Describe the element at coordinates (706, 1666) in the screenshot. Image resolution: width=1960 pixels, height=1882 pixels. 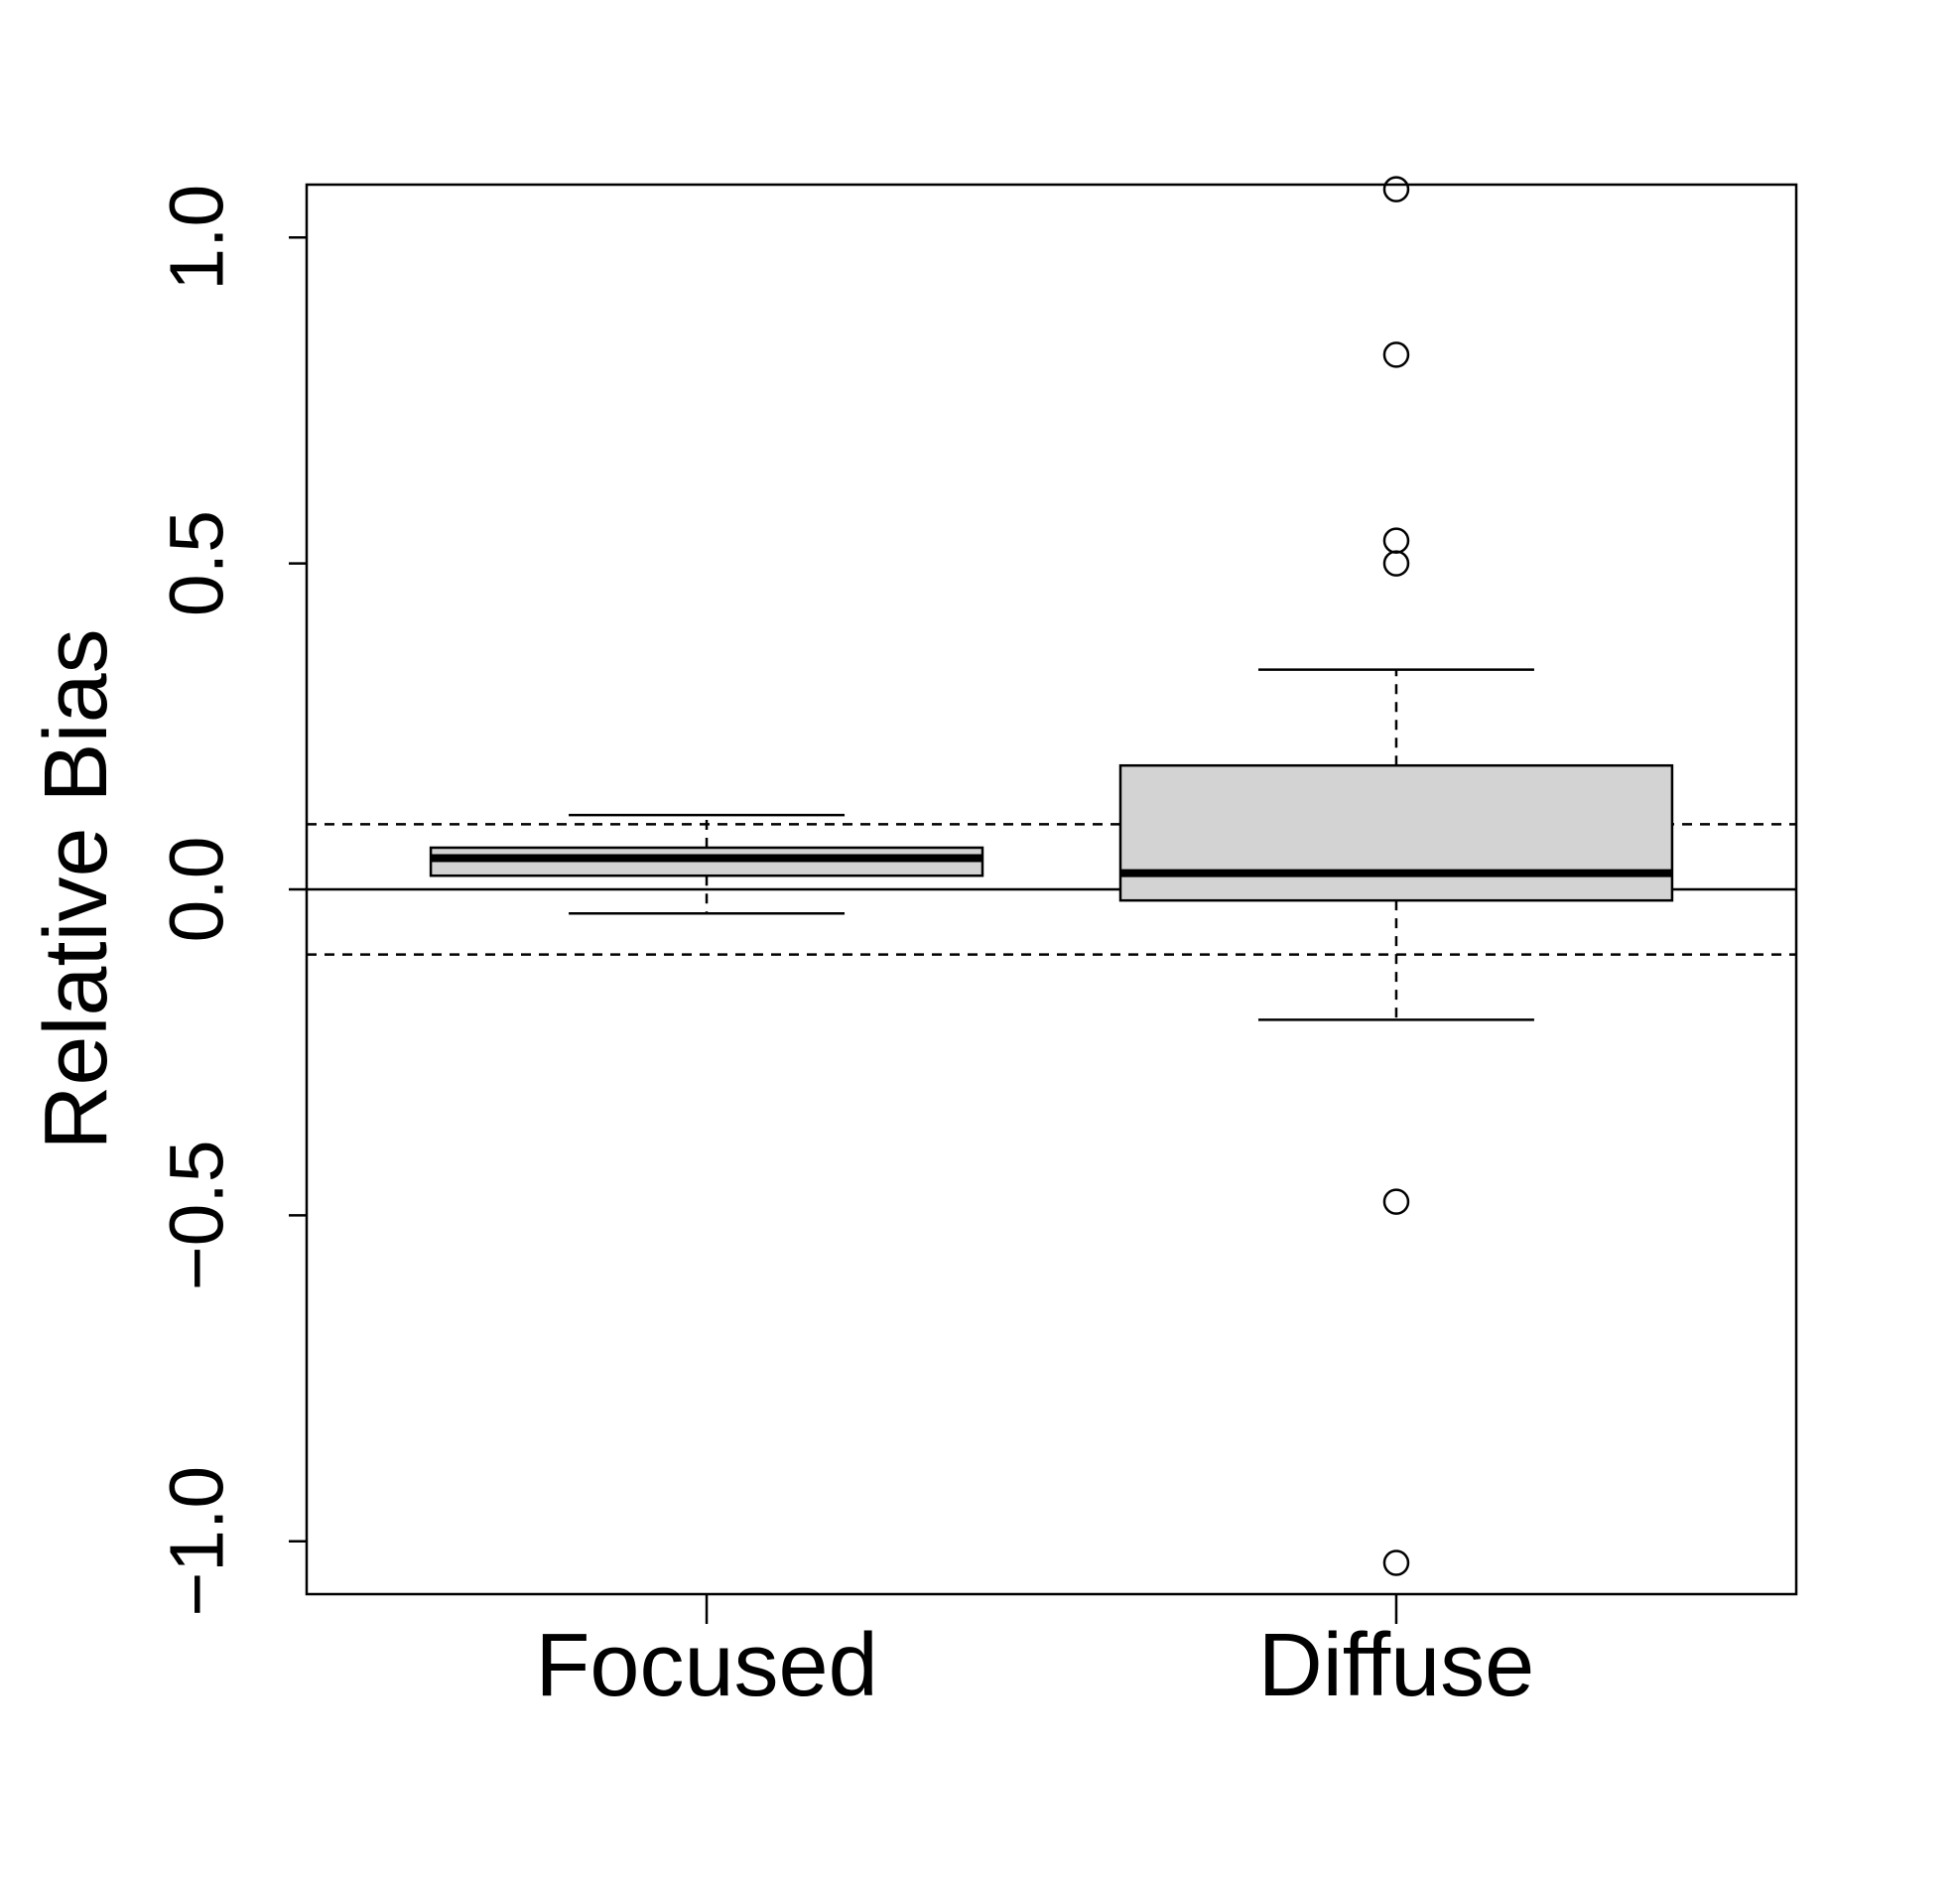
I see `x-tick-label: Focused` at that location.